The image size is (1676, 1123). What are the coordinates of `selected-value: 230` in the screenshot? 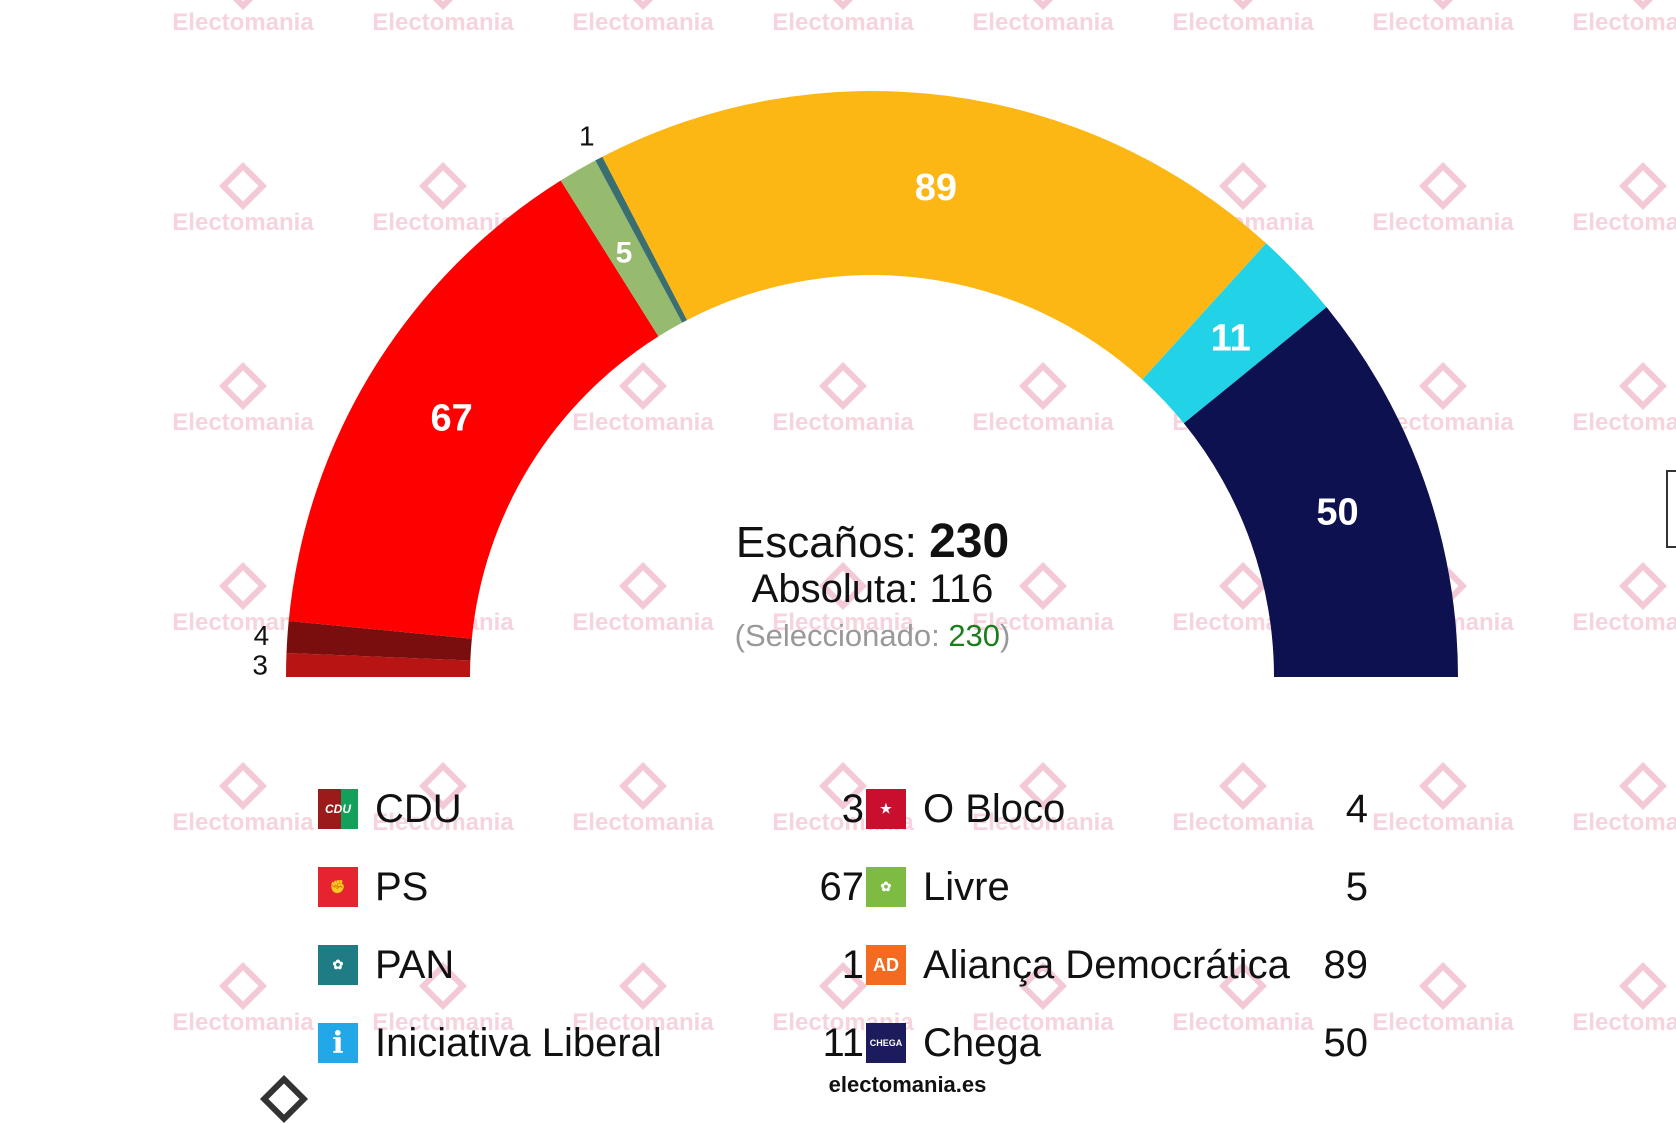 It's located at (974, 635).